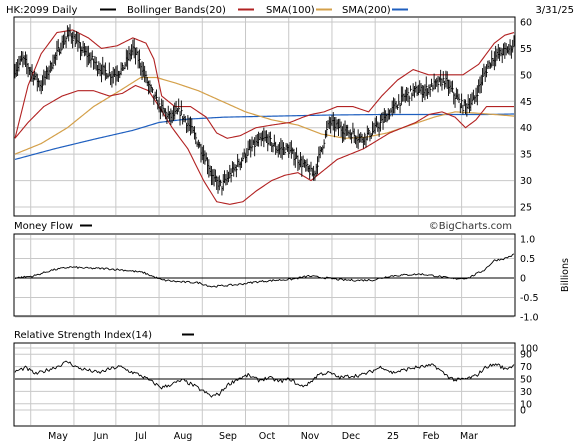  I want to click on x-month-label: Dec, so click(351, 436).